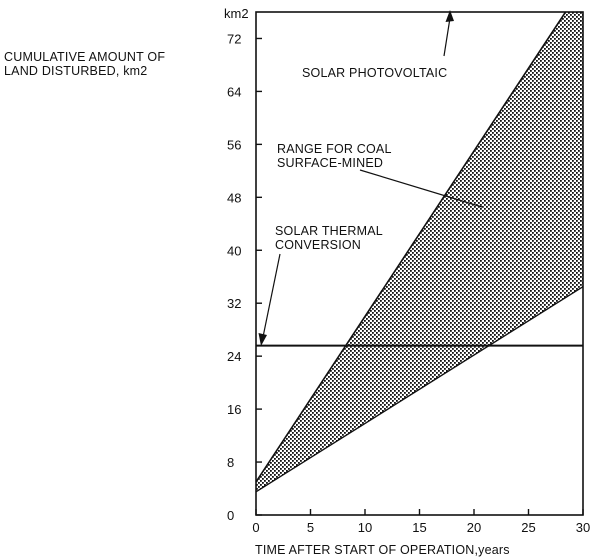 The height and width of the screenshot is (560, 614). What do you see at coordinates (255, 527) in the screenshot?
I see `x-tick-label: 0` at bounding box center [255, 527].